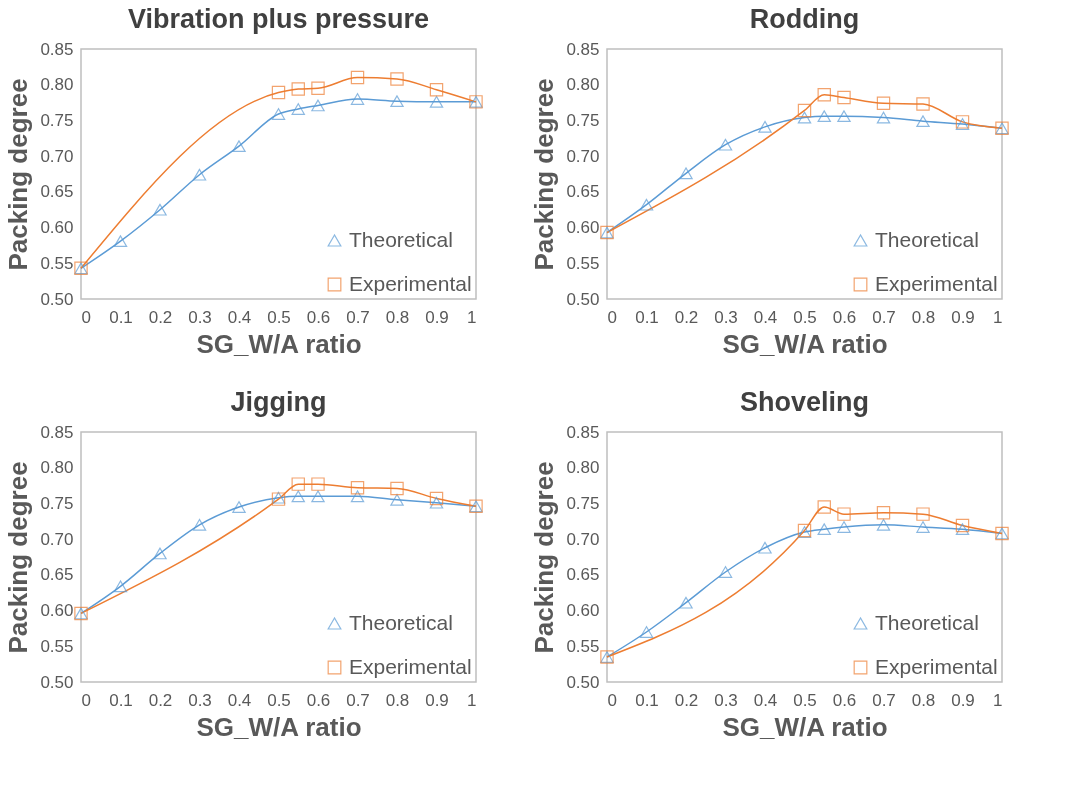 The image size is (1080, 799). What do you see at coordinates (804, 19) in the screenshot?
I see `chart-title: Rodding` at bounding box center [804, 19].